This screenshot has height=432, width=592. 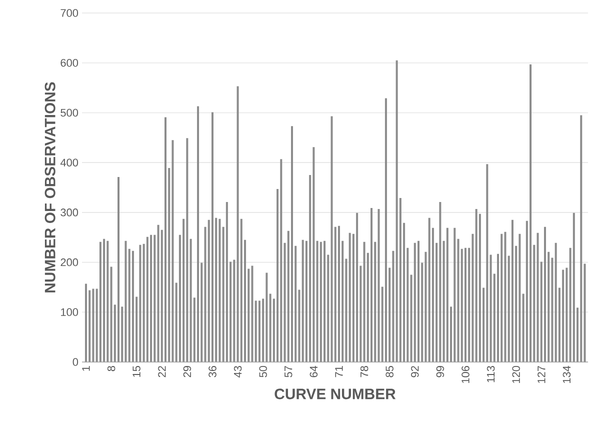 What do you see at coordinates (415, 372) in the screenshot?
I see `x-tick-label: 92` at bounding box center [415, 372].